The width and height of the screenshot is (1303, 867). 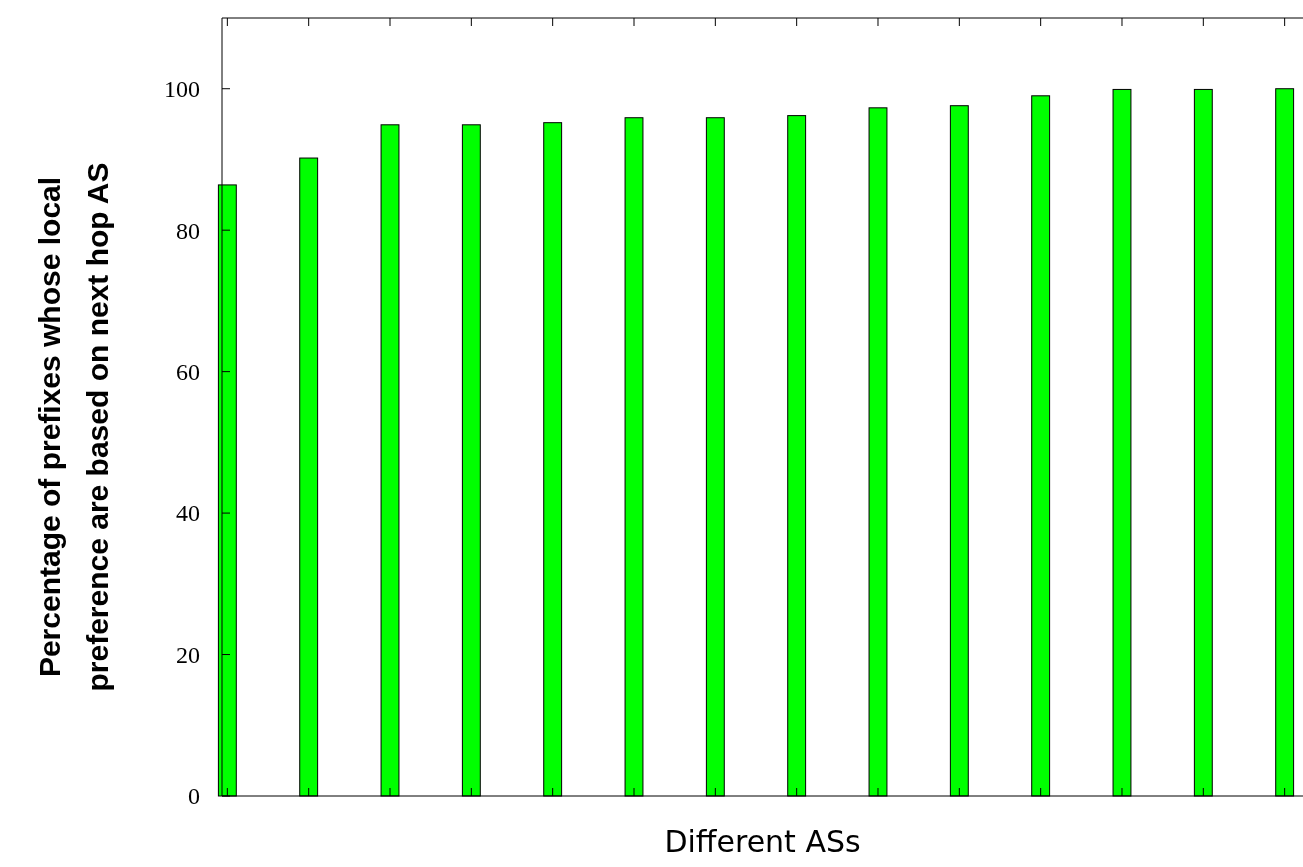 I want to click on y-tick-label: 60, so click(x=188, y=372).